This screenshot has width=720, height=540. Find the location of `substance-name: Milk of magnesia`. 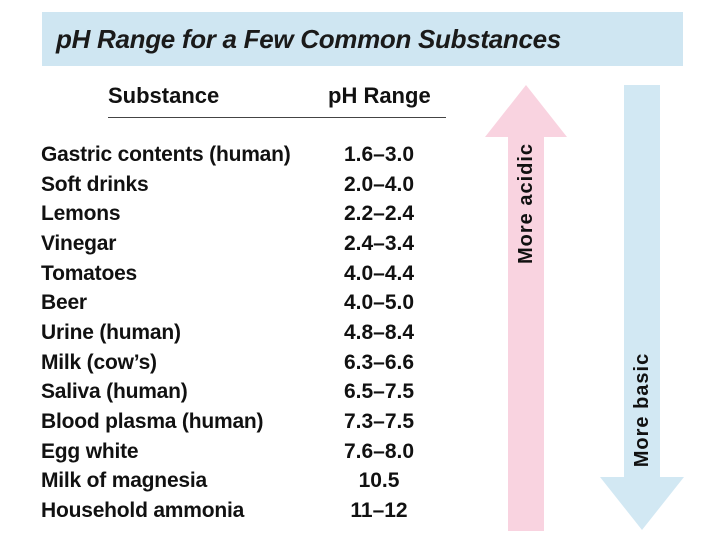

substance-name: Milk of magnesia is located at coordinates (124, 481).